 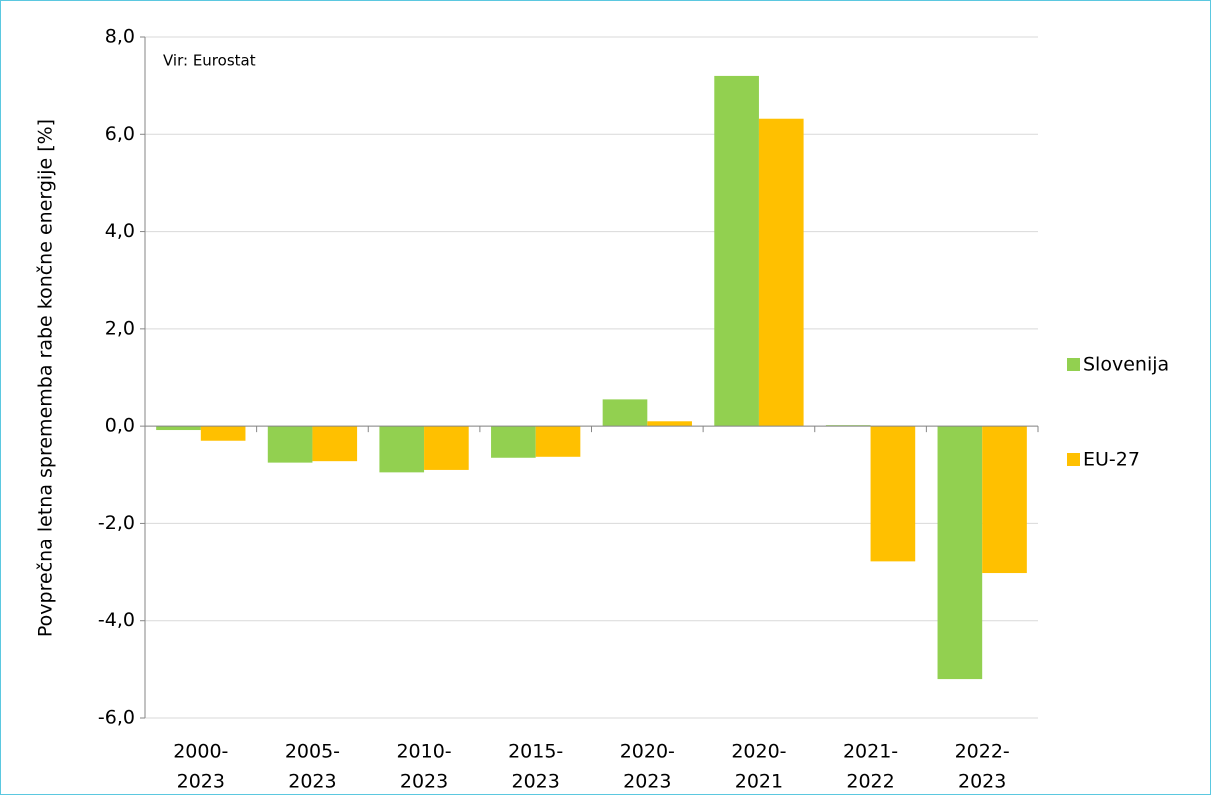 What do you see at coordinates (120, 426) in the screenshot?
I see `y-tick-label: 0,0` at bounding box center [120, 426].